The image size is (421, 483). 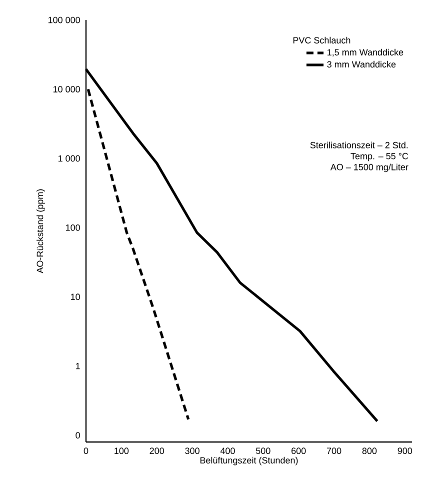 I want to click on y-axis-title: AO-Rückstand (ppm), so click(x=40, y=231).